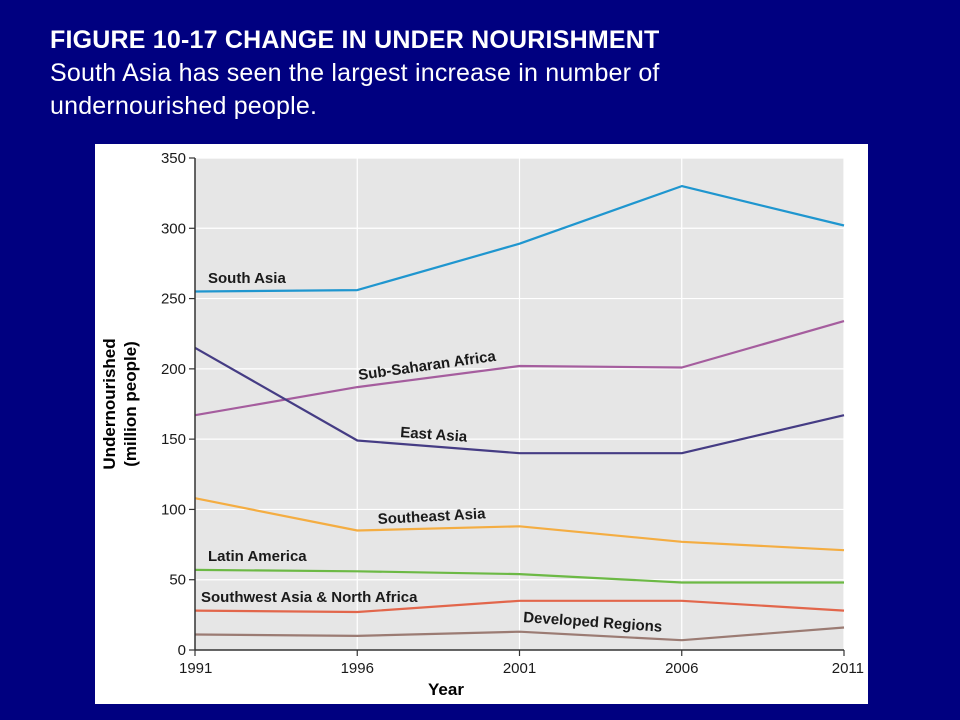 The image size is (960, 720). Describe the element at coordinates (195, 668) in the screenshot. I see `x-tick-label: 1991` at that location.